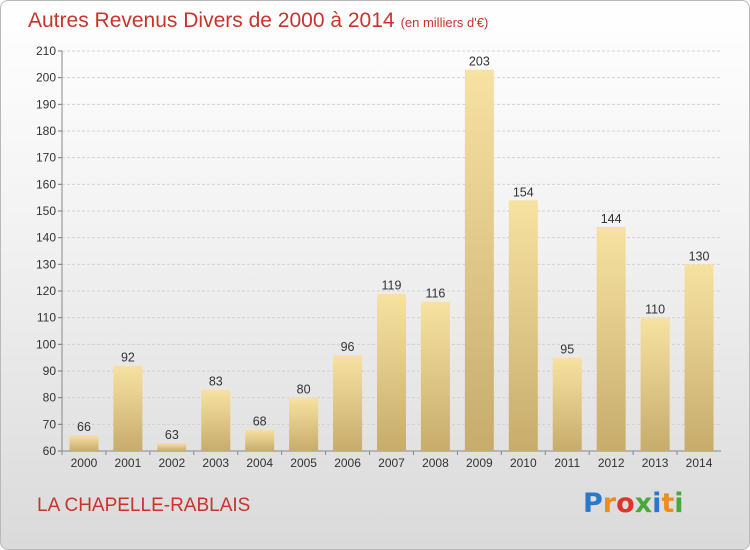 The height and width of the screenshot is (550, 750). I want to click on x-tick-label: 2014, so click(699, 463).